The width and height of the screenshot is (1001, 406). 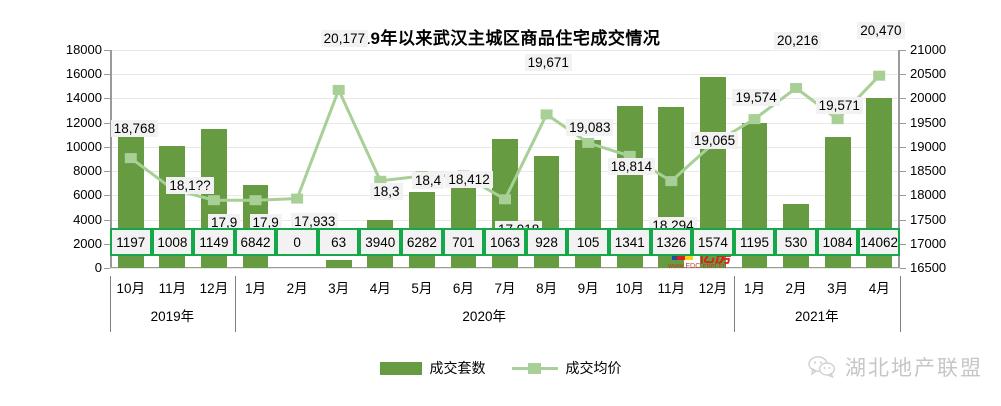 What do you see at coordinates (928, 171) in the screenshot?
I see `right-axis-tick-label: 18500` at bounding box center [928, 171].